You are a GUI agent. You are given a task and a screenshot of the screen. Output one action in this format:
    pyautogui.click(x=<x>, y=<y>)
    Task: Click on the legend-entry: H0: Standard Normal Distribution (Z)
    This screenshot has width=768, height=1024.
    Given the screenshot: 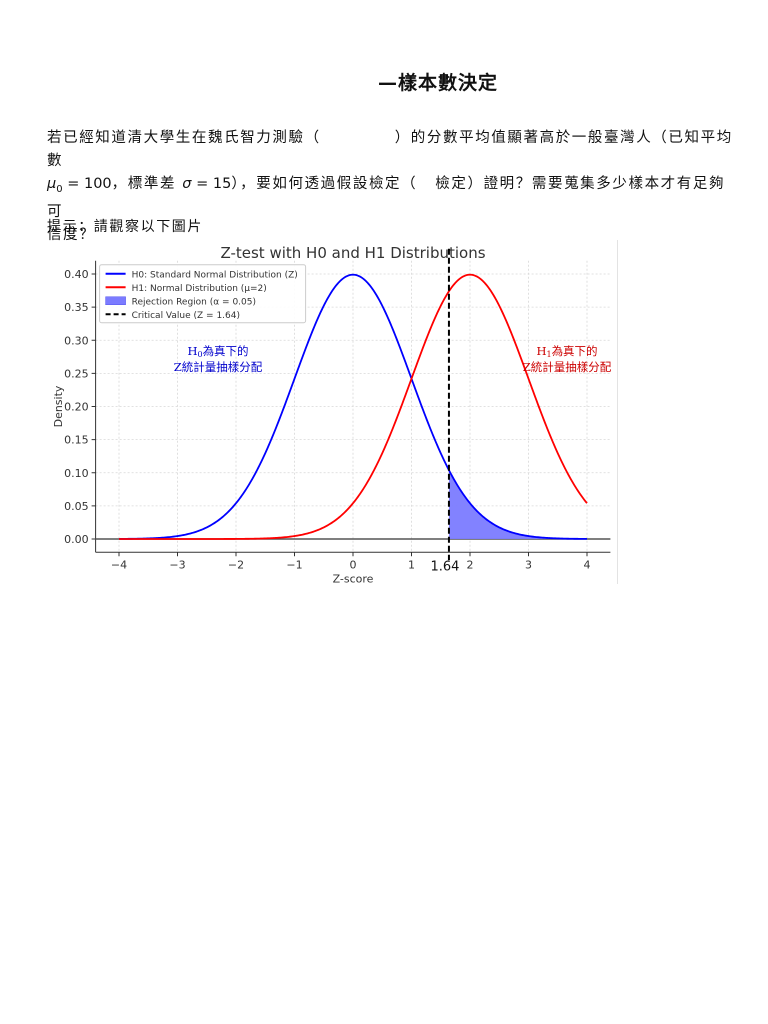 What is the action you would take?
    pyautogui.click(x=215, y=275)
    